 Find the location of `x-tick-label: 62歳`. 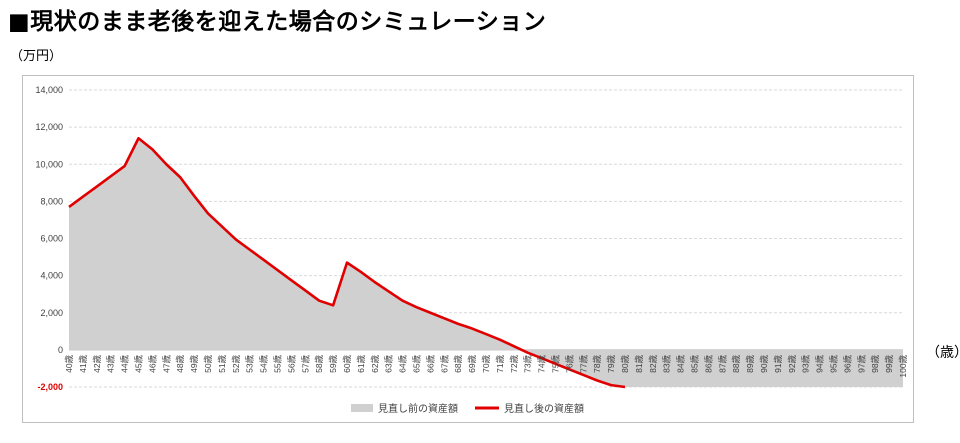

x-tick-label: 62歳 is located at coordinates (375, 363).